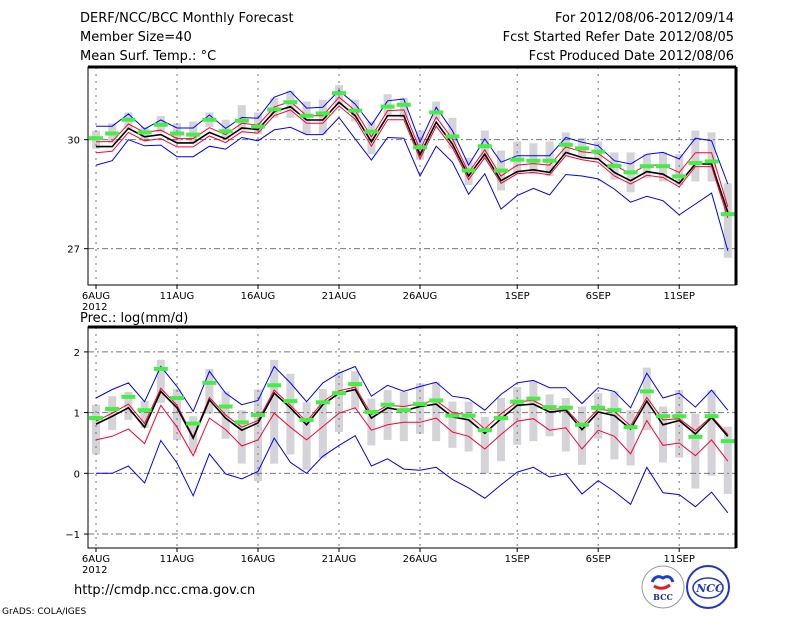 The width and height of the screenshot is (800, 618). Describe the element at coordinates (77, 353) in the screenshot. I see `y-tick-label: 2` at that location.